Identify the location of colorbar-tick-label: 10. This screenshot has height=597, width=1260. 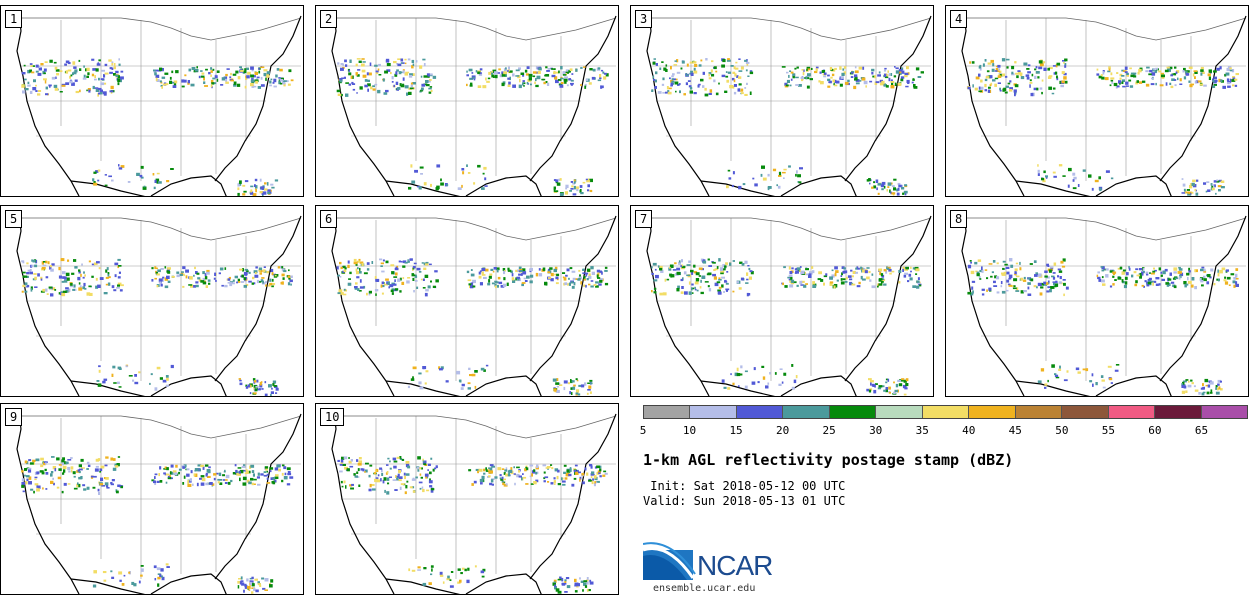
(689, 430).